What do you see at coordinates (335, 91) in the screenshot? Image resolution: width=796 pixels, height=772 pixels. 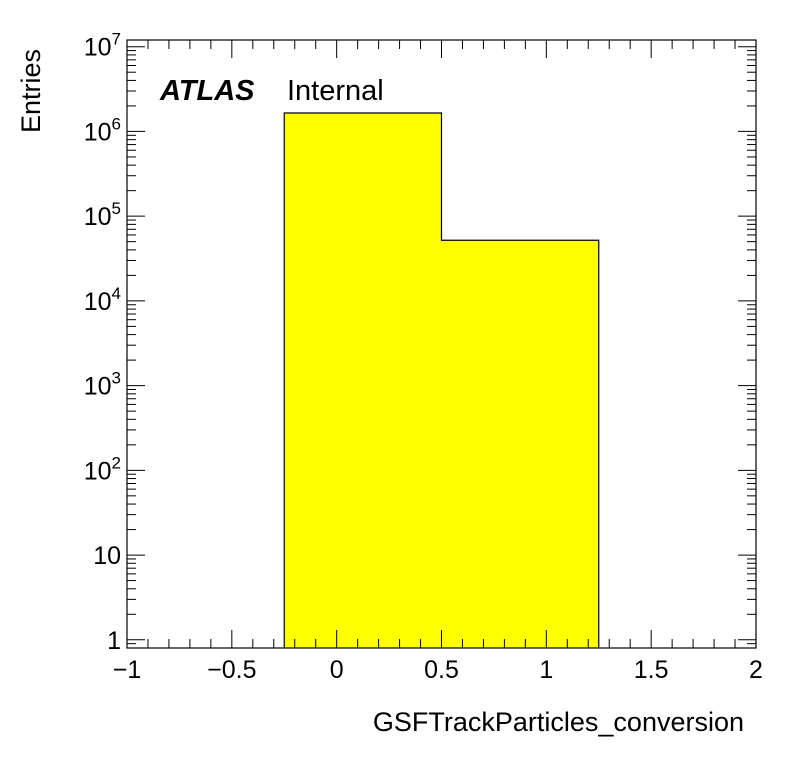 I see `internal-label: Internal` at bounding box center [335, 91].